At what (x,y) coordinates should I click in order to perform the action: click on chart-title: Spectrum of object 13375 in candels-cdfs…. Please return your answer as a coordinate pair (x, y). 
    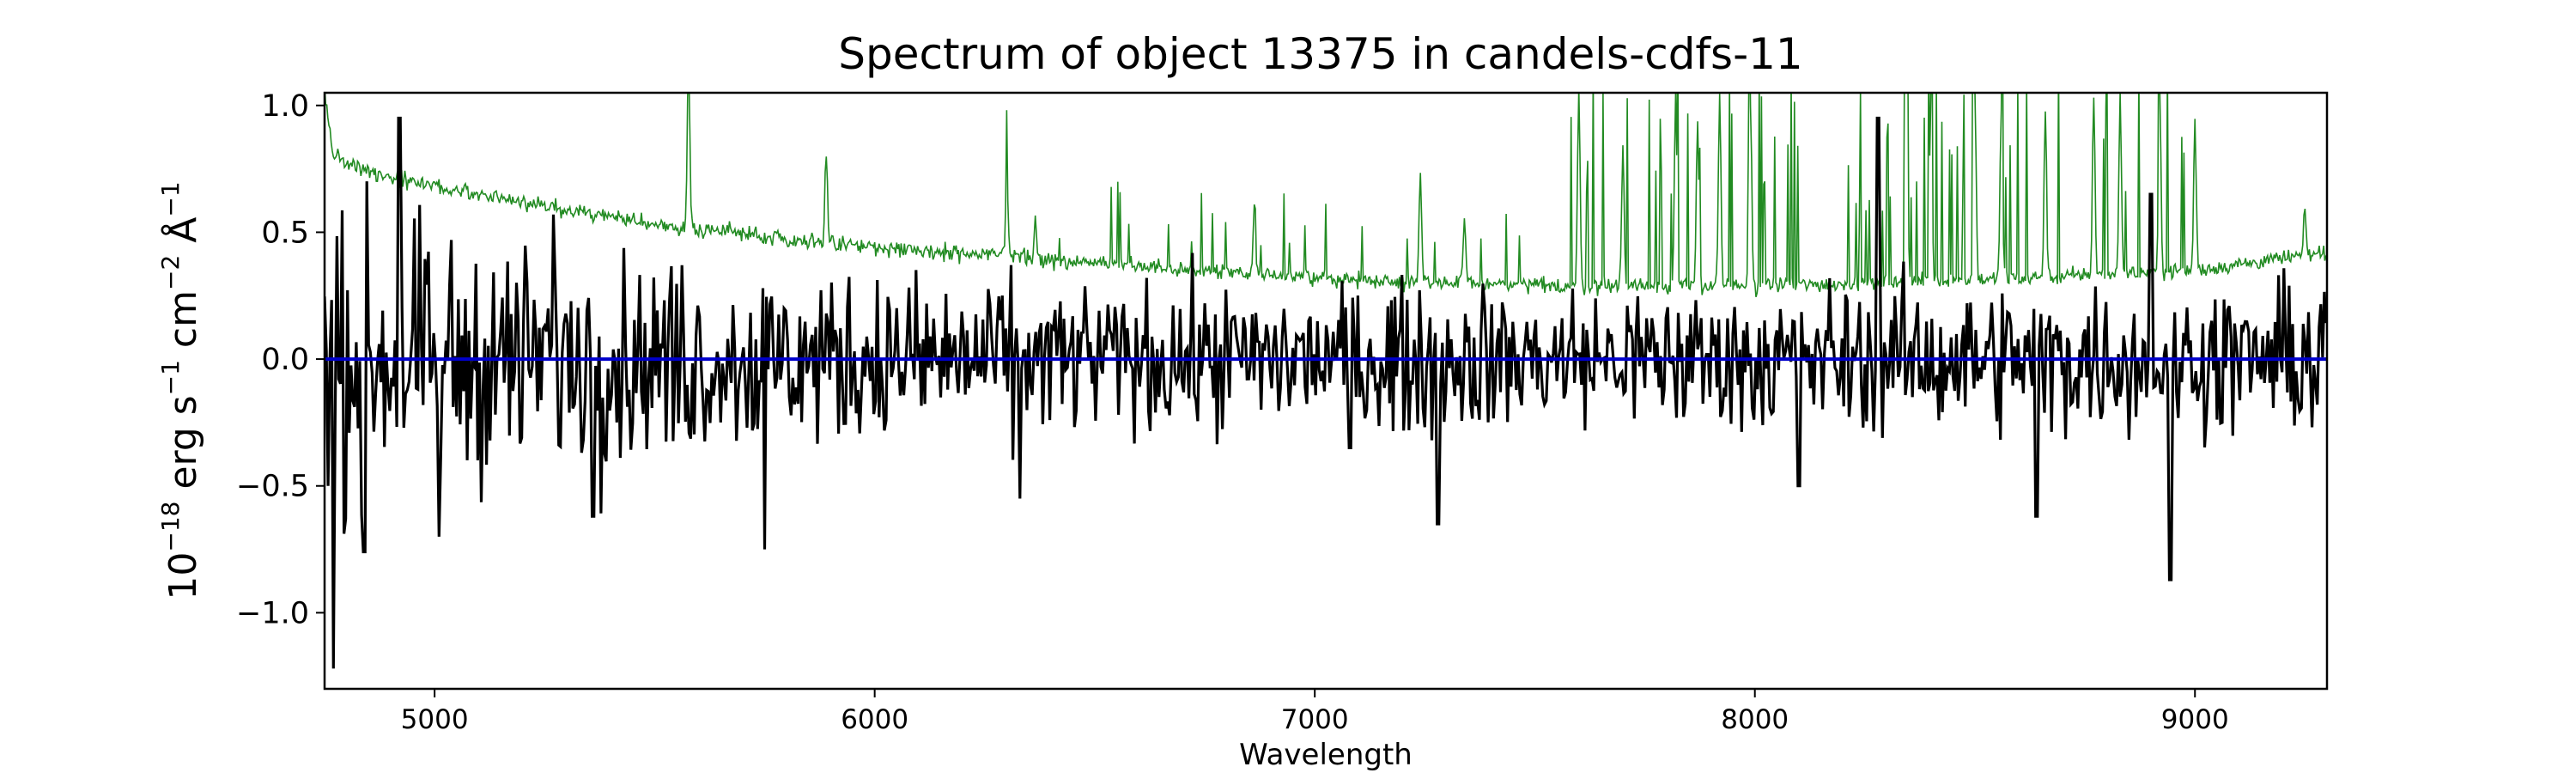
    Looking at the image, I should click on (1320, 54).